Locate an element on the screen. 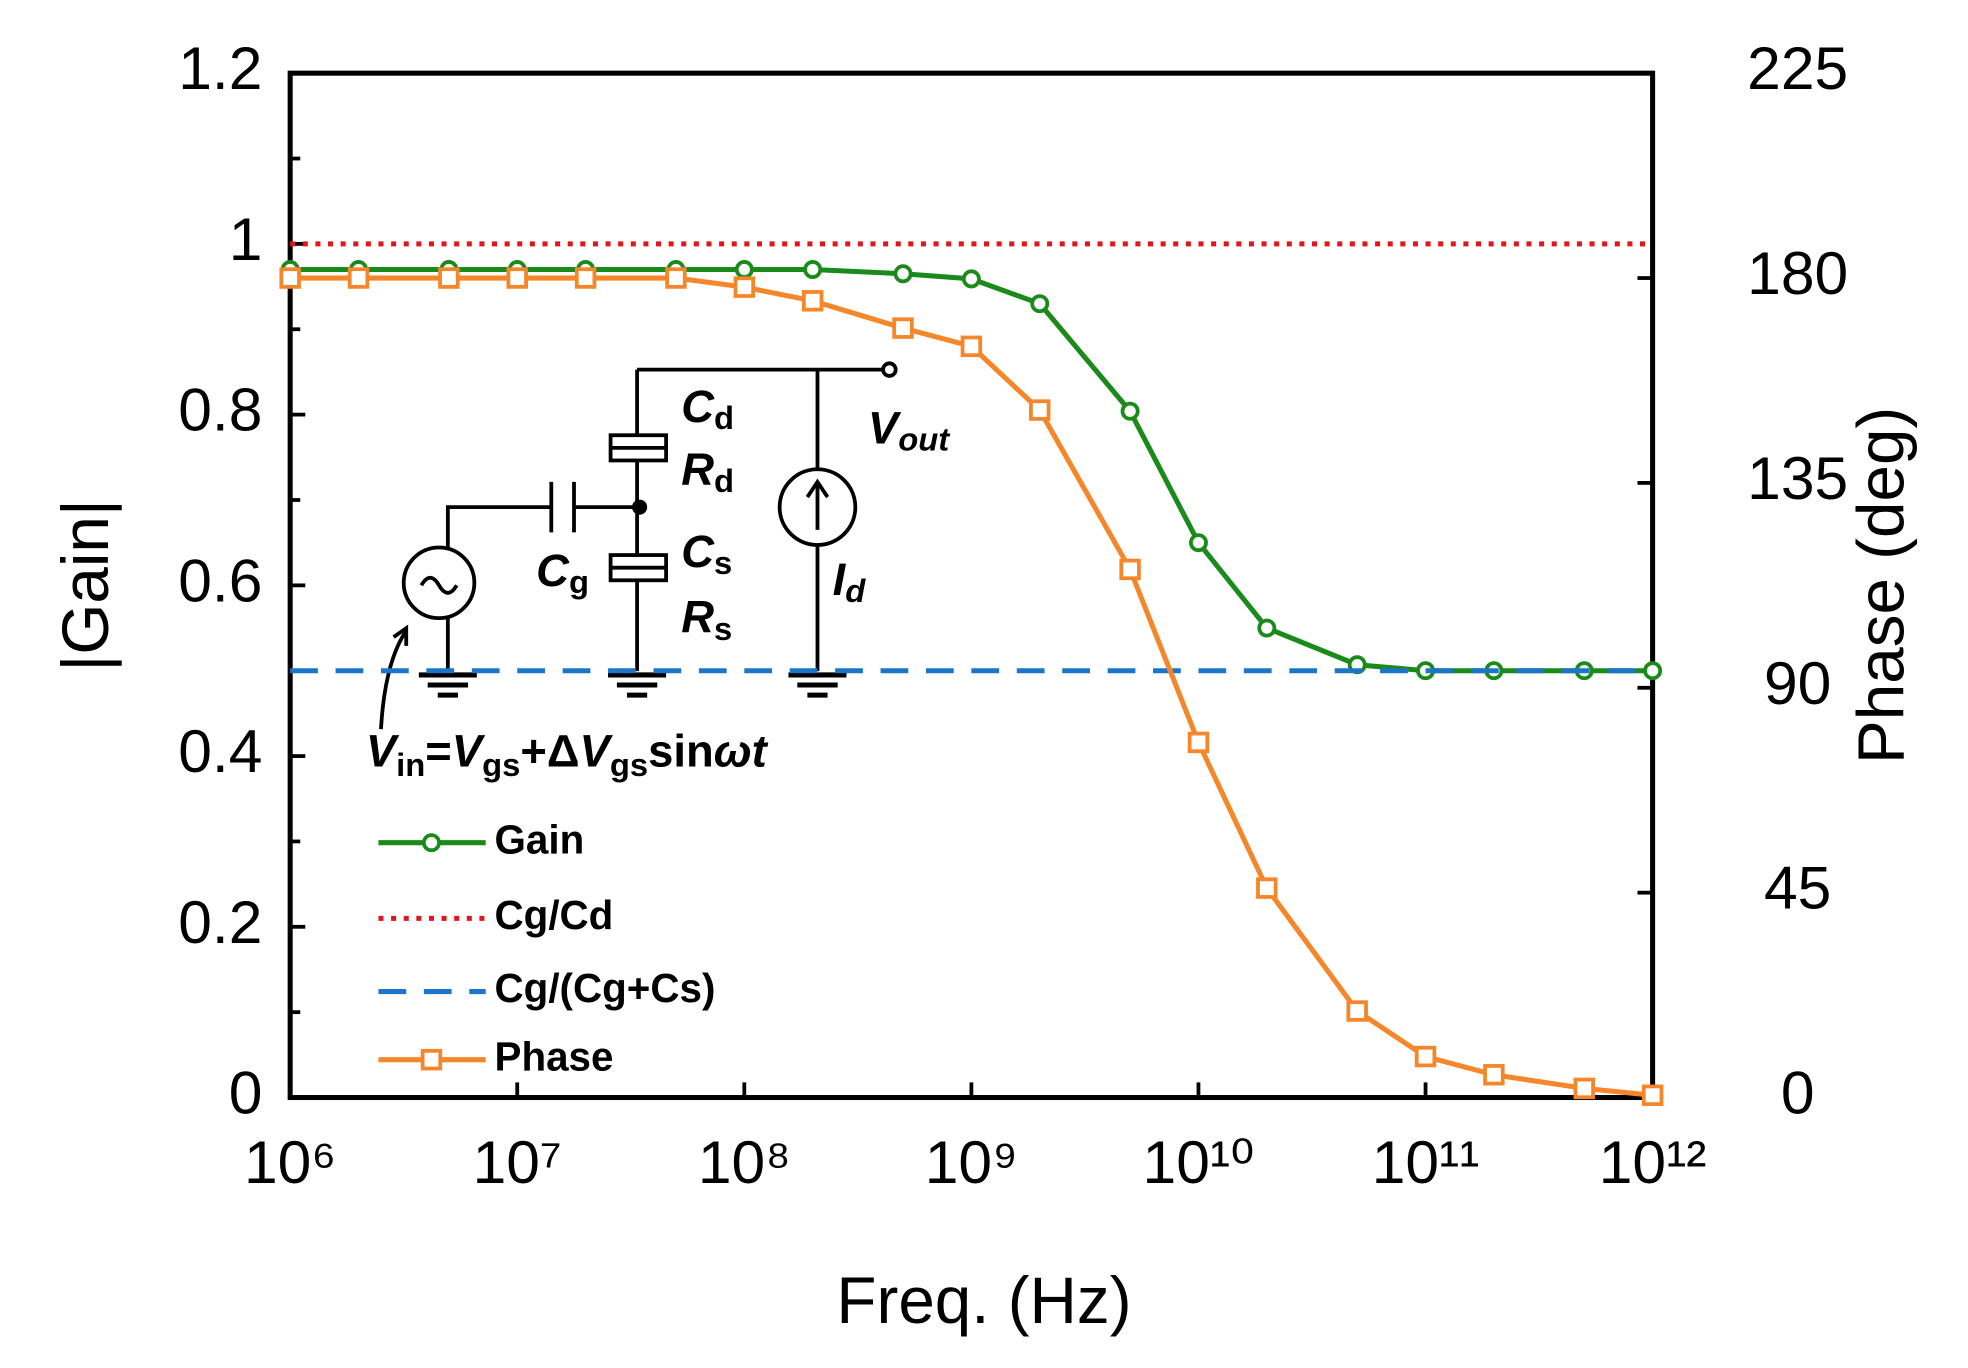  label-cg: Cg is located at coordinates (562, 572).